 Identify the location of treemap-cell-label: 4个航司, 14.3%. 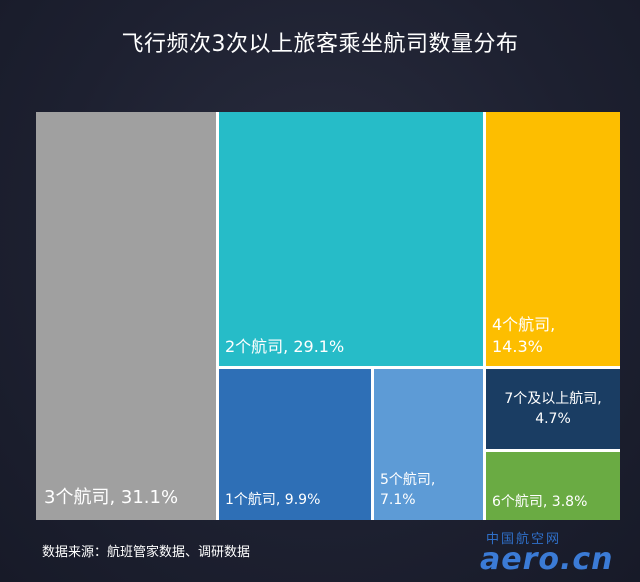
(524, 335).